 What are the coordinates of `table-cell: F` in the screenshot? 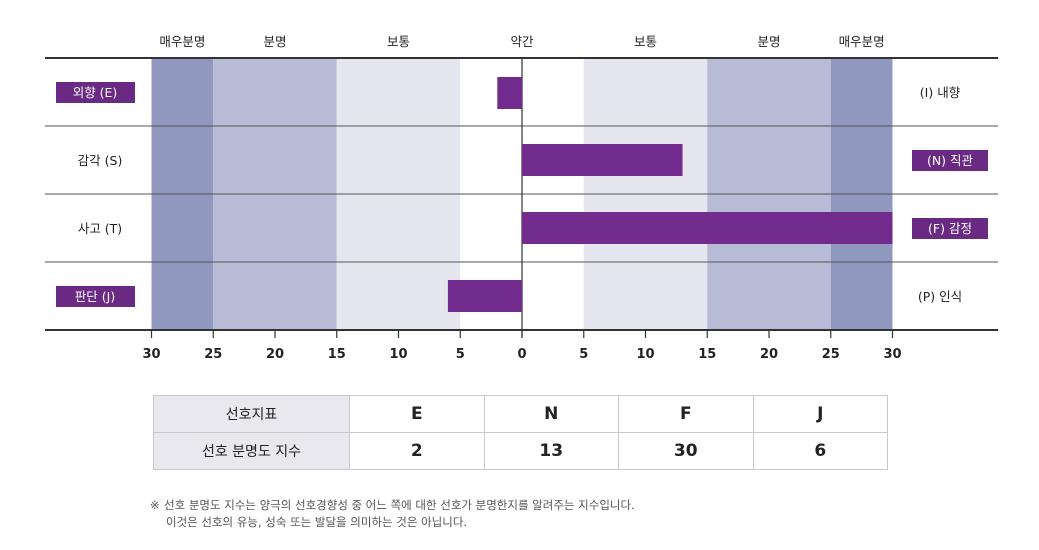 It's located at (686, 414).